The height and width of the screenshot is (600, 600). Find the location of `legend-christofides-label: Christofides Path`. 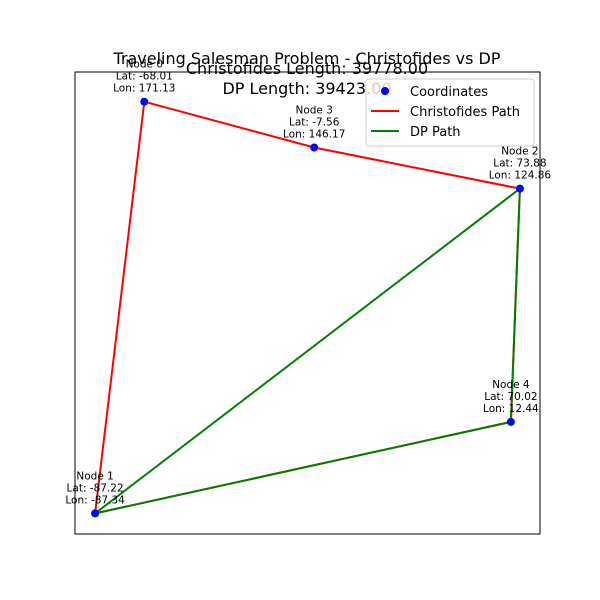

legend-christofides-label: Christofides Path is located at coordinates (465, 112).